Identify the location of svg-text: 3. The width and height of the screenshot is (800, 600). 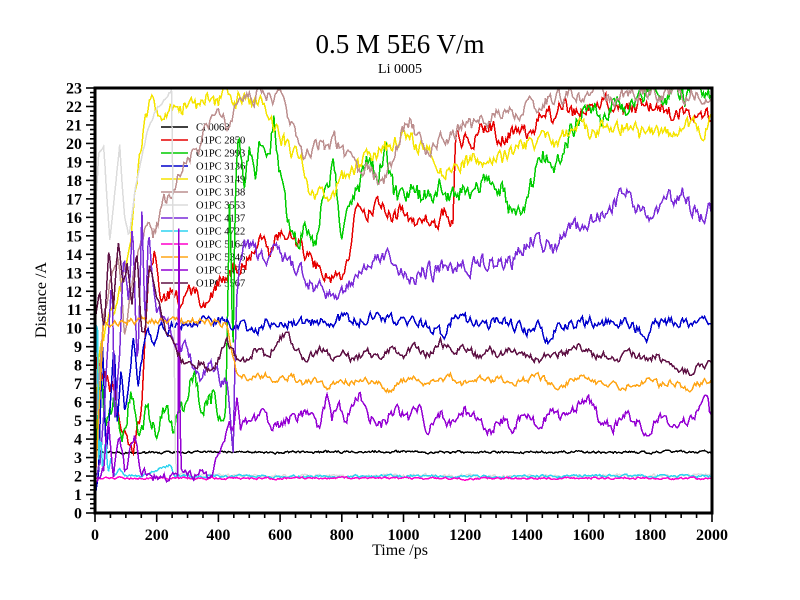
(78, 458).